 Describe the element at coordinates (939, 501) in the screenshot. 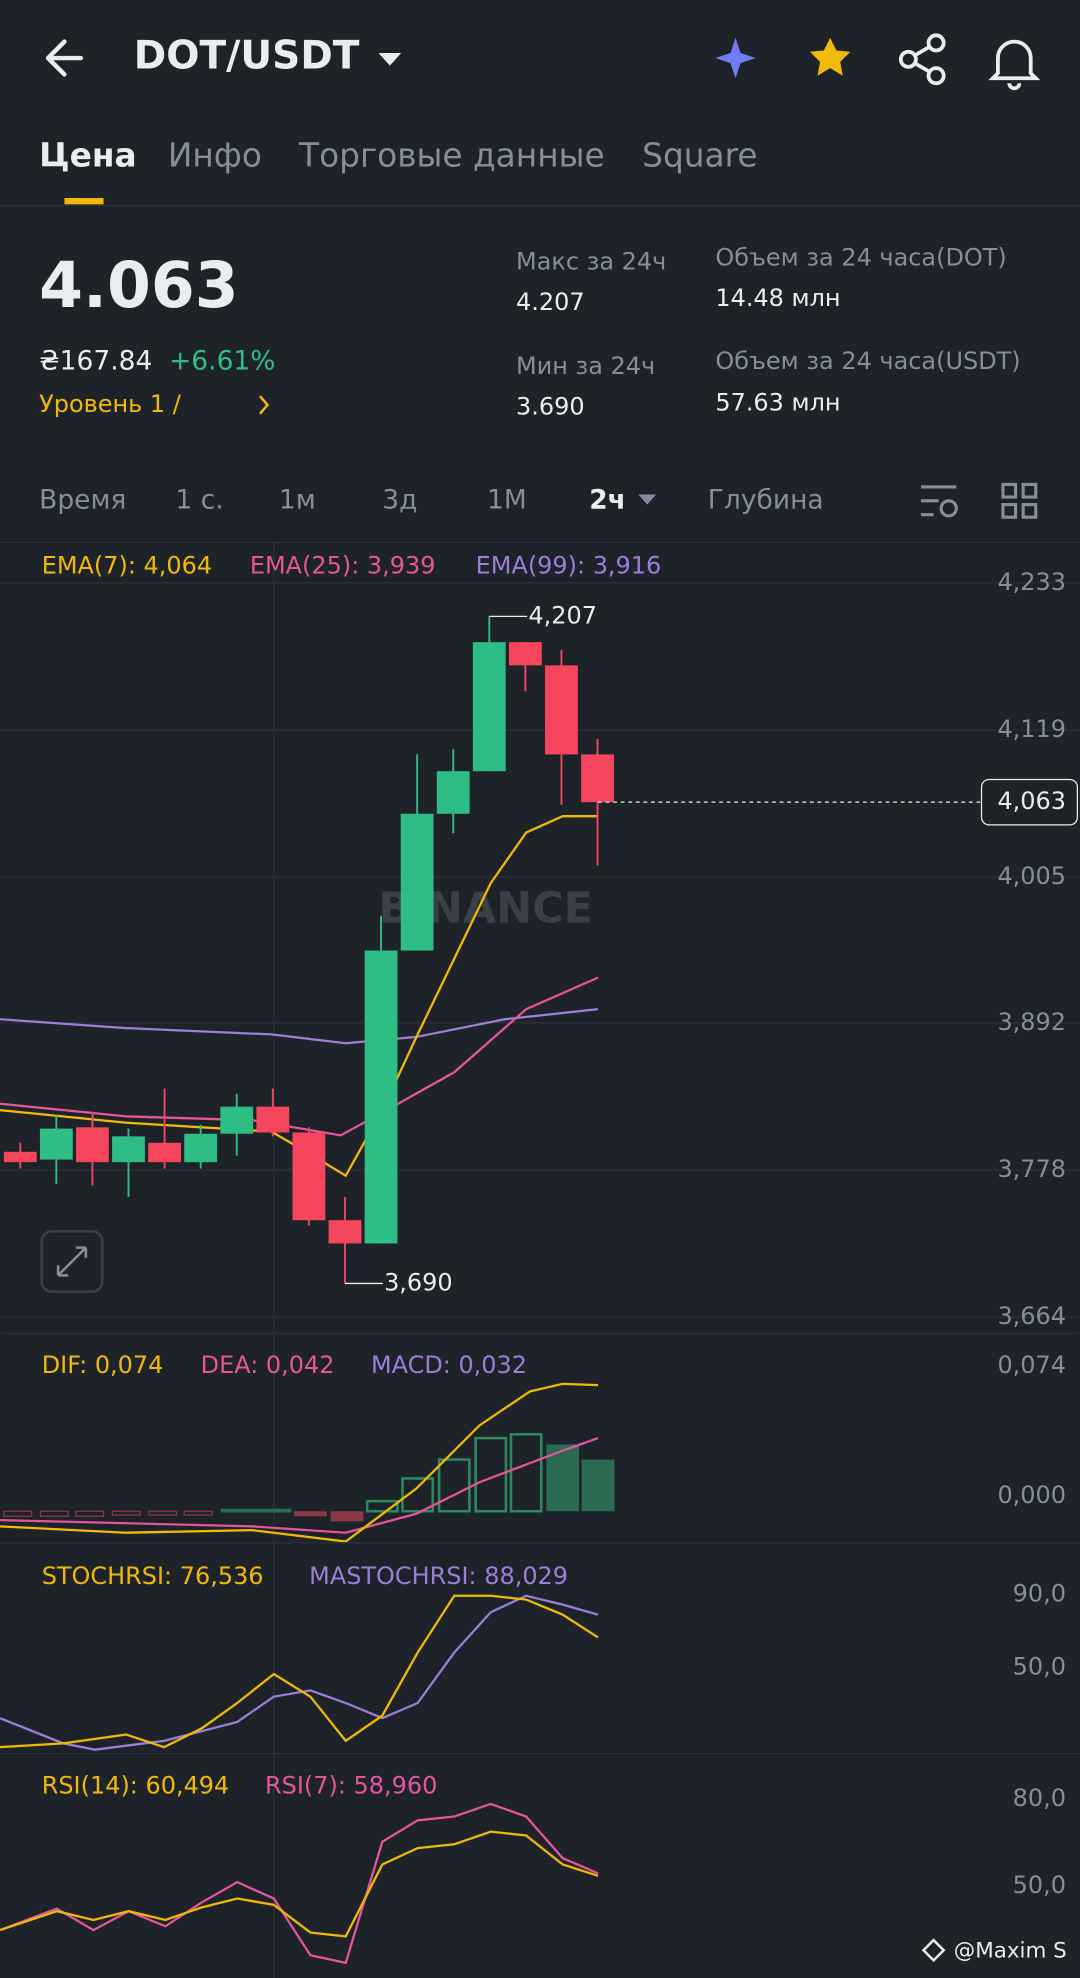

I see `indicator-settings` at that location.